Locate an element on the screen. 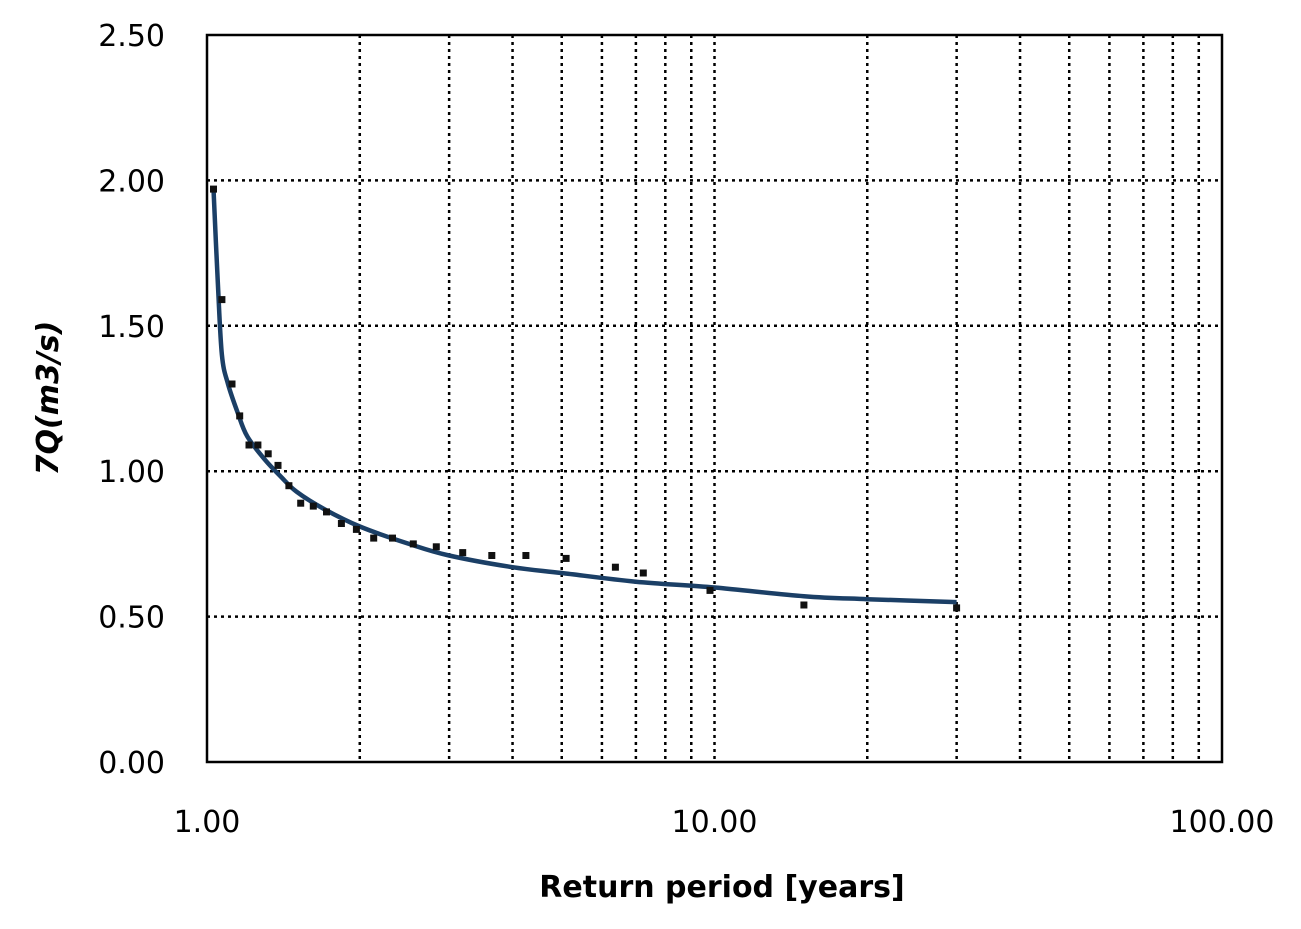 This screenshot has height=929, width=1301. y-tick-labels: 0.00 0.50 1.00 1.50 2.00 2.50 is located at coordinates (131, 400).